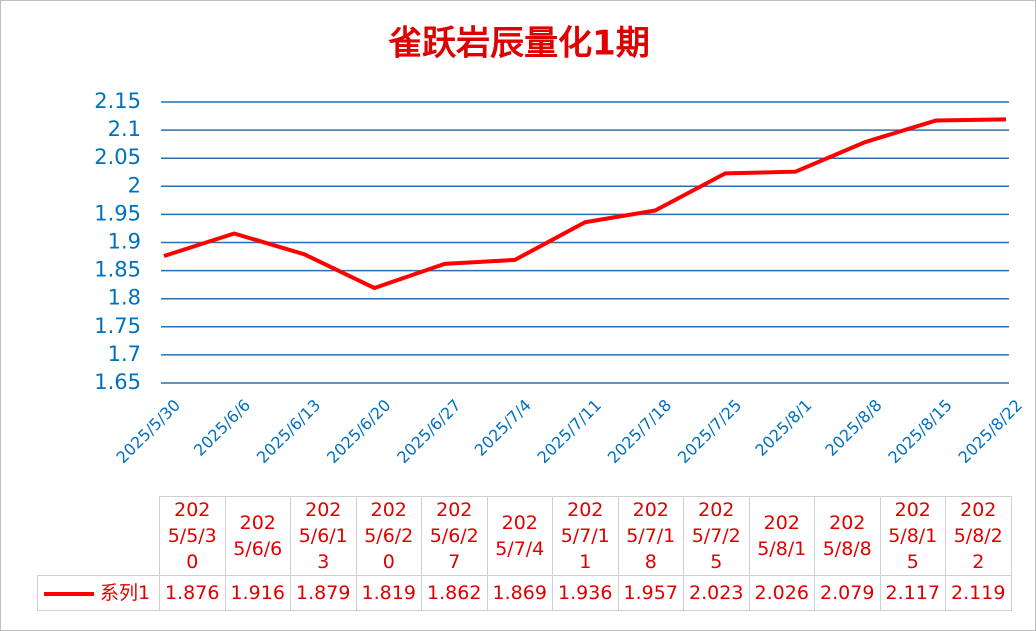 Image resolution: width=1036 pixels, height=631 pixels. Describe the element at coordinates (454, 593) in the screenshot. I see `table-value-cell: 1.862` at that location.